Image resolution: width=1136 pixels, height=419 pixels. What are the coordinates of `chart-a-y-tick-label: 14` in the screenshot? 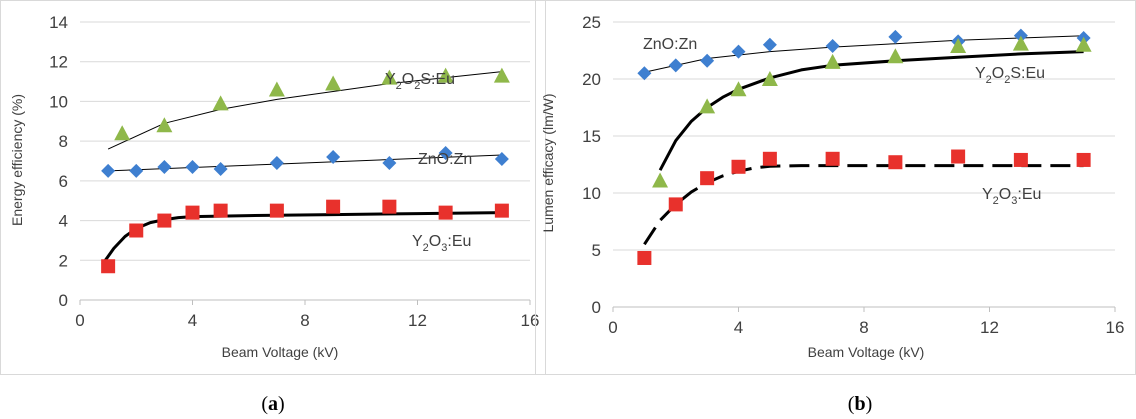 It's located at (58, 22).